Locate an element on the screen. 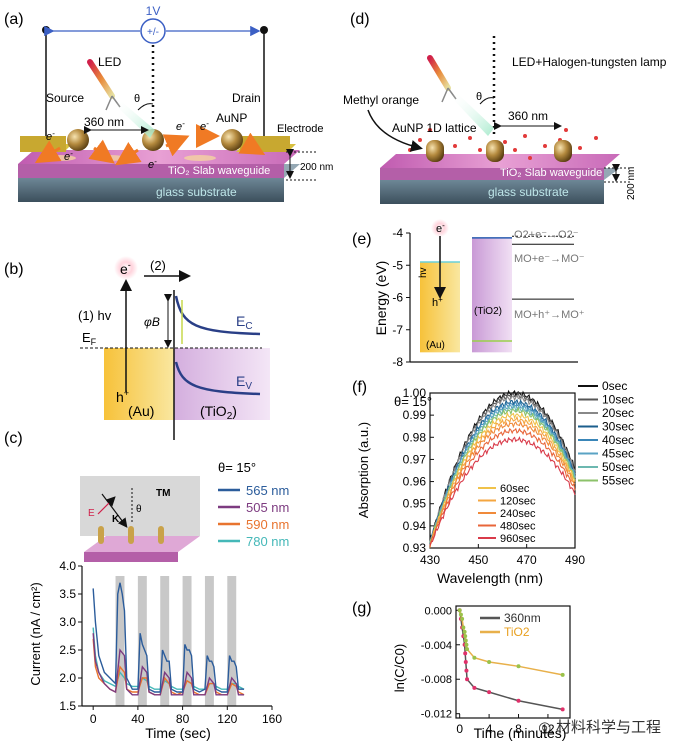 Image resolution: width=675 pixels, height=743 pixels. waveguide-label: TiO₂ Slab waveguide is located at coordinates (219, 171).